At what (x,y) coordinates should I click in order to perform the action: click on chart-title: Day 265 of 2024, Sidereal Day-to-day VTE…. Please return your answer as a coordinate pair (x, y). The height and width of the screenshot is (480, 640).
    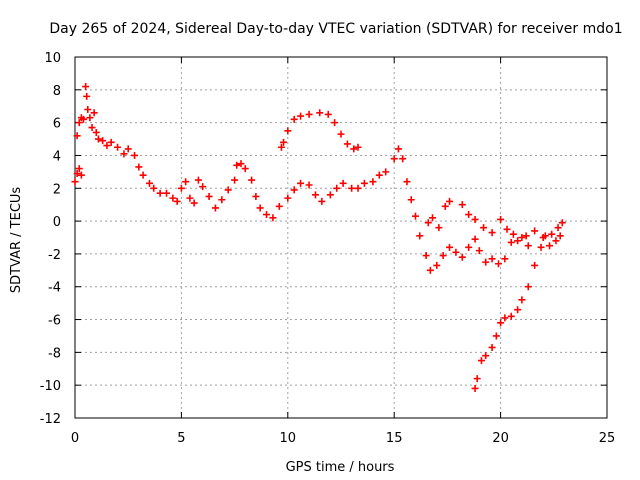
    Looking at the image, I should click on (335, 29).